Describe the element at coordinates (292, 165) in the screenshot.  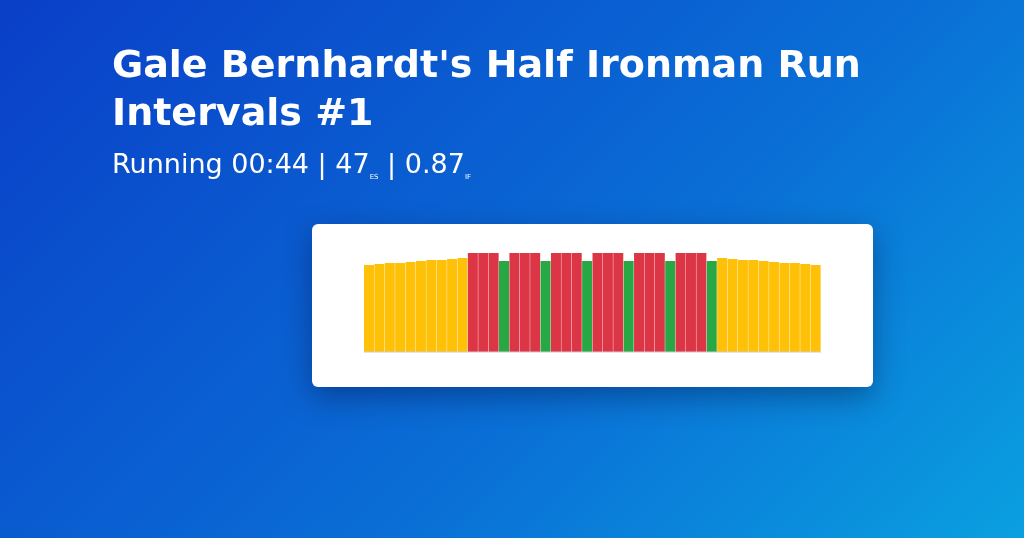
I see `text: Running 00:44 | 47$_{ES}$ | 0.87$_{IF}$` at that location.